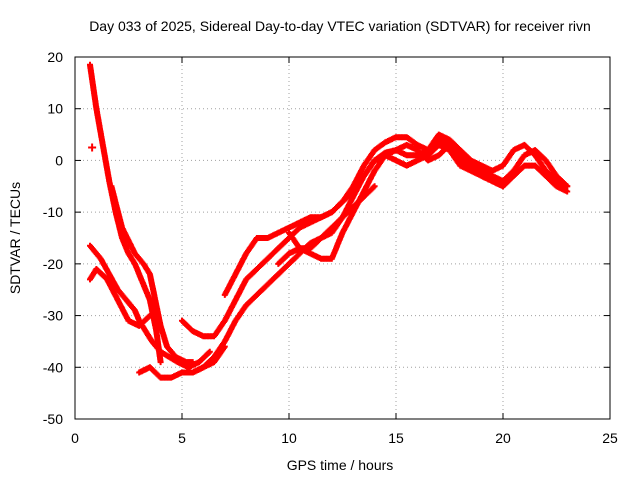 Image resolution: width=640 pixels, height=480 pixels. Describe the element at coordinates (53, 264) in the screenshot. I see `y-tick-label: -20` at that location.